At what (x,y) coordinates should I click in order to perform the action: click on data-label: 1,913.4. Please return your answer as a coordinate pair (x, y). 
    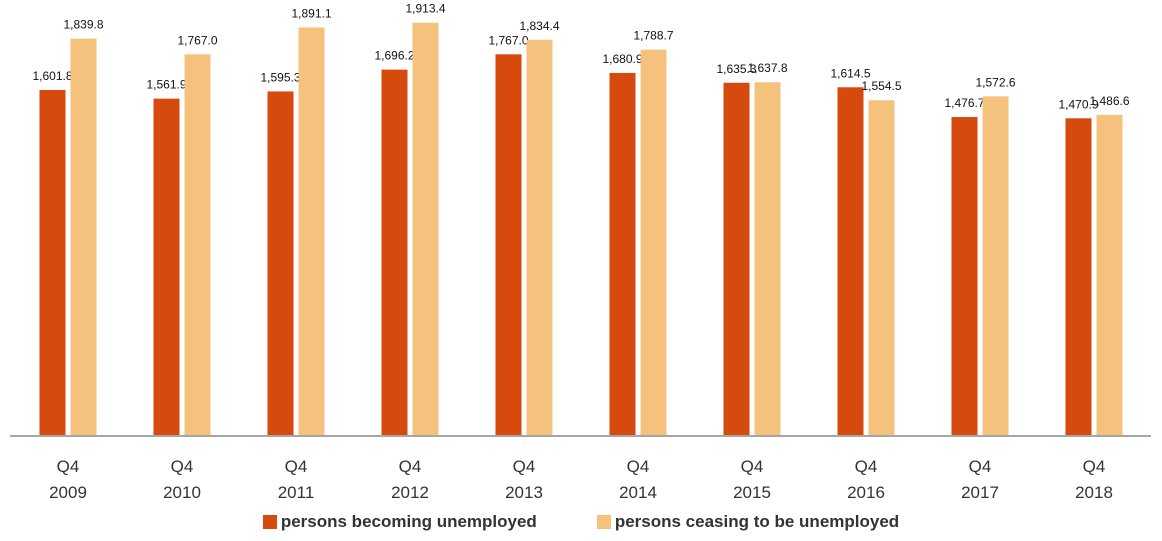
    Looking at the image, I should click on (425, 9).